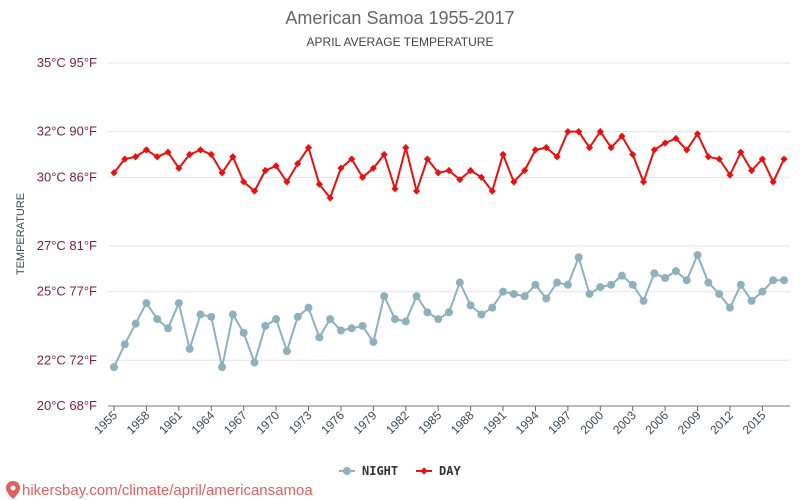 The height and width of the screenshot is (500, 800). What do you see at coordinates (400, 471) in the screenshot?
I see `legend: NIGHT DAY` at bounding box center [400, 471].